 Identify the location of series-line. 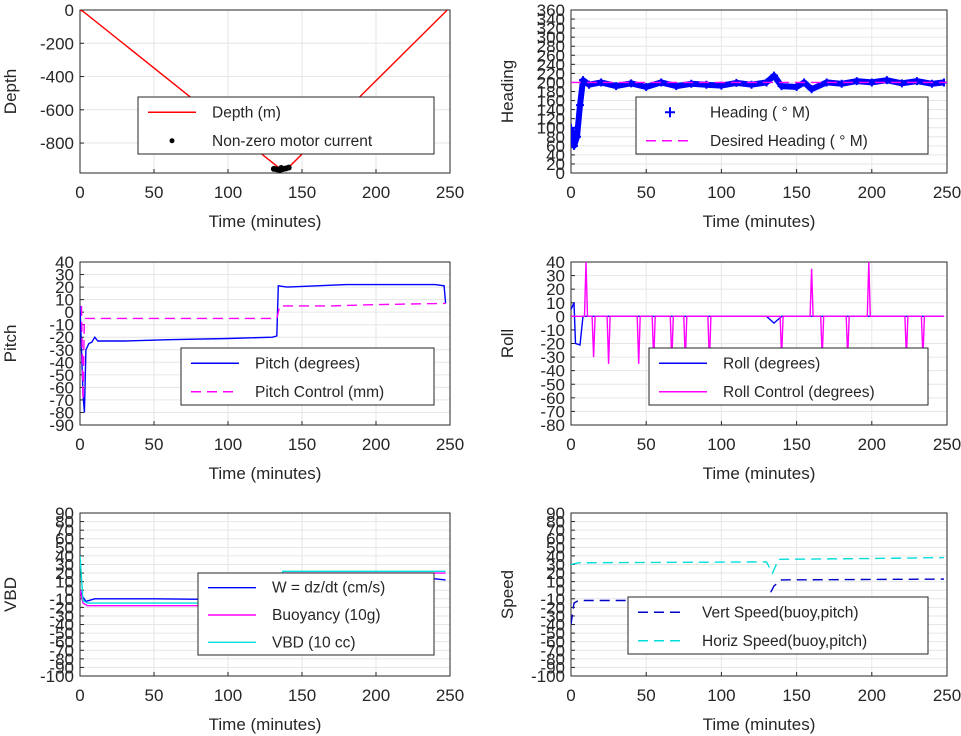
(758, 565).